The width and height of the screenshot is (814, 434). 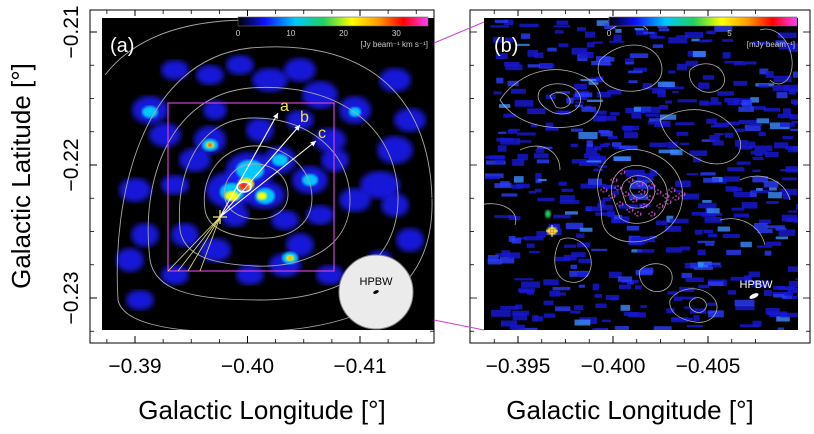 What do you see at coordinates (247, 366) in the screenshot?
I see `x-tick-label-a: −0.40` at bounding box center [247, 366].